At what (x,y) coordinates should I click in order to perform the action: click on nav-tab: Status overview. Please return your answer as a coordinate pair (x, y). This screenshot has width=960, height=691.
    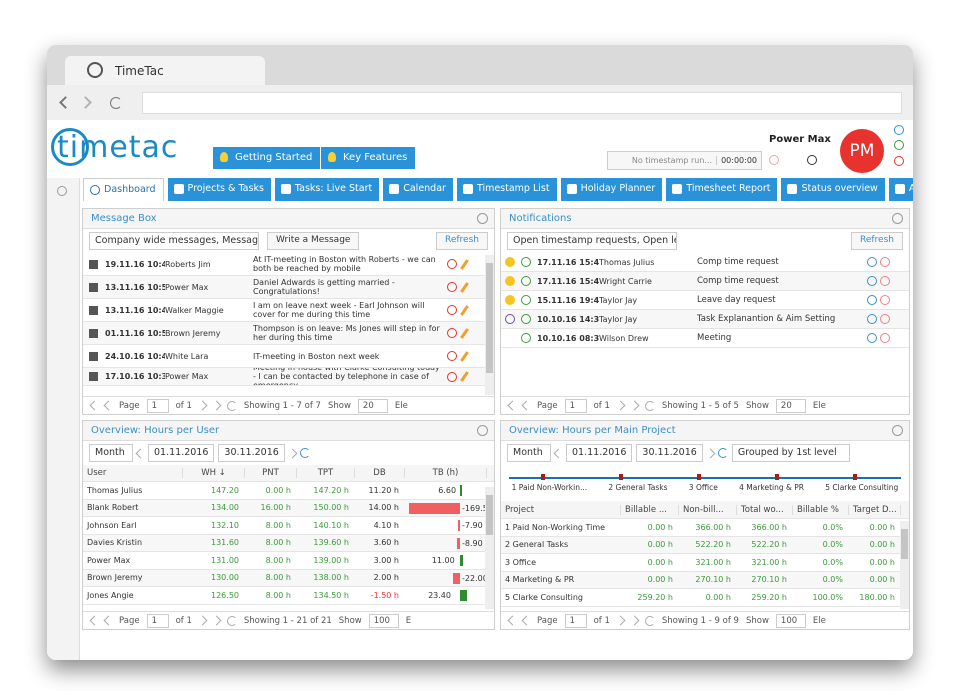
    Looking at the image, I should click on (833, 189).